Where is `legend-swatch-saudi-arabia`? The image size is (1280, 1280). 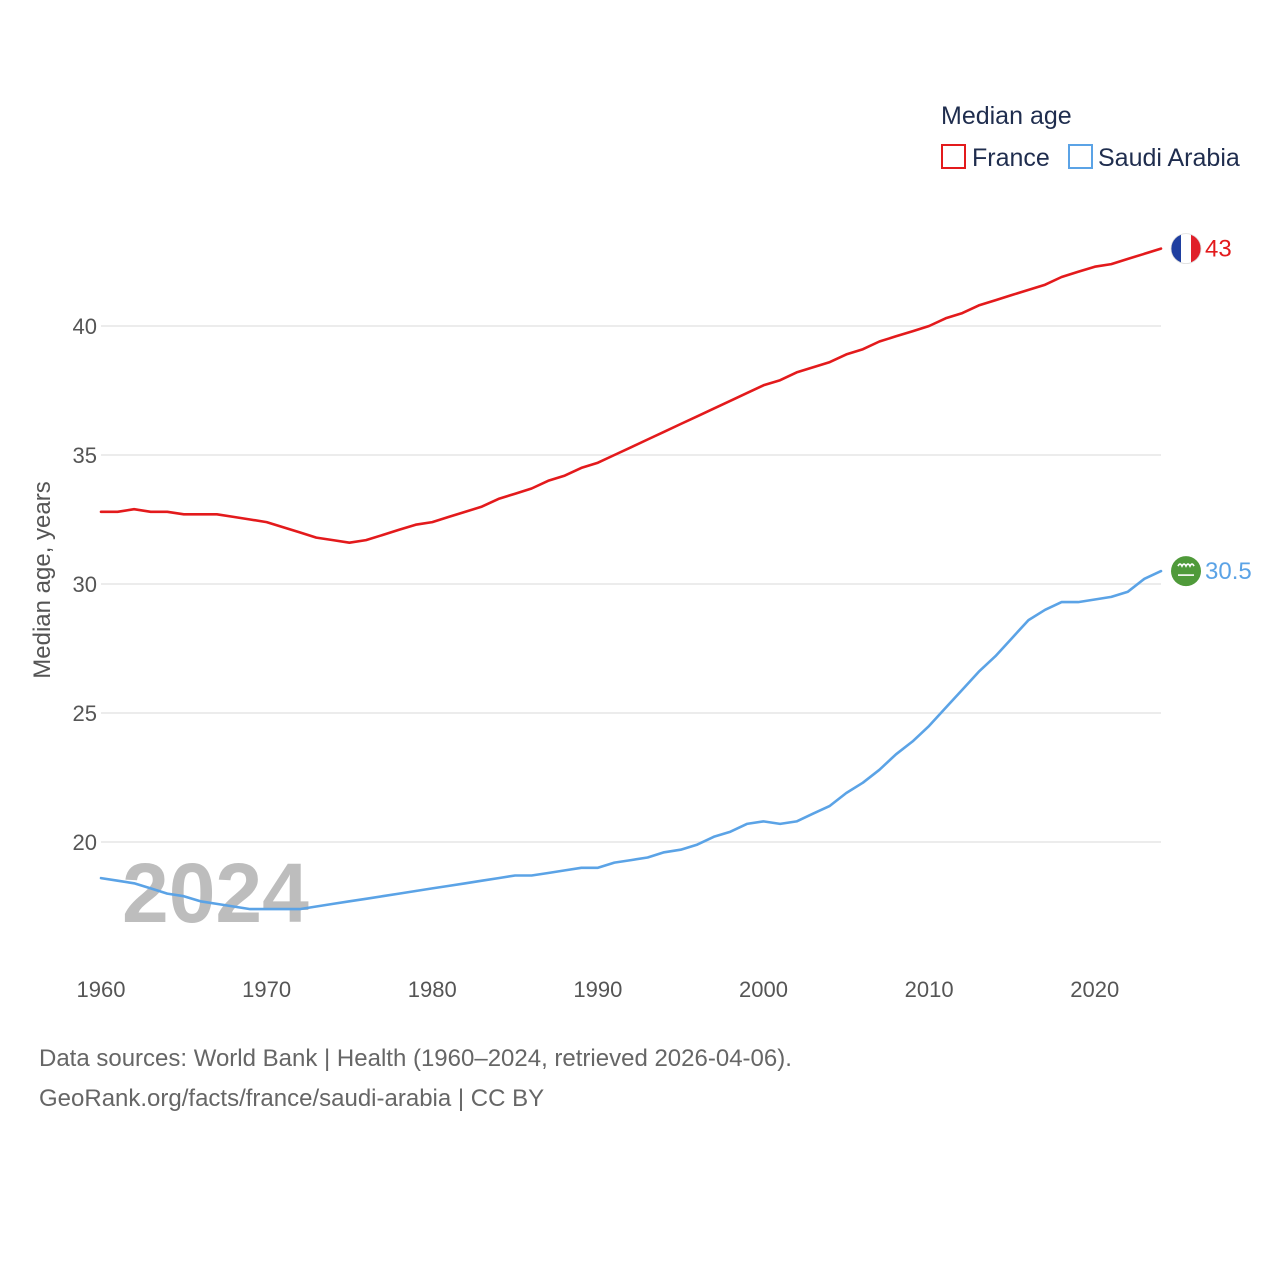
legend-swatch-saudi-arabia is located at coordinates (1080, 156).